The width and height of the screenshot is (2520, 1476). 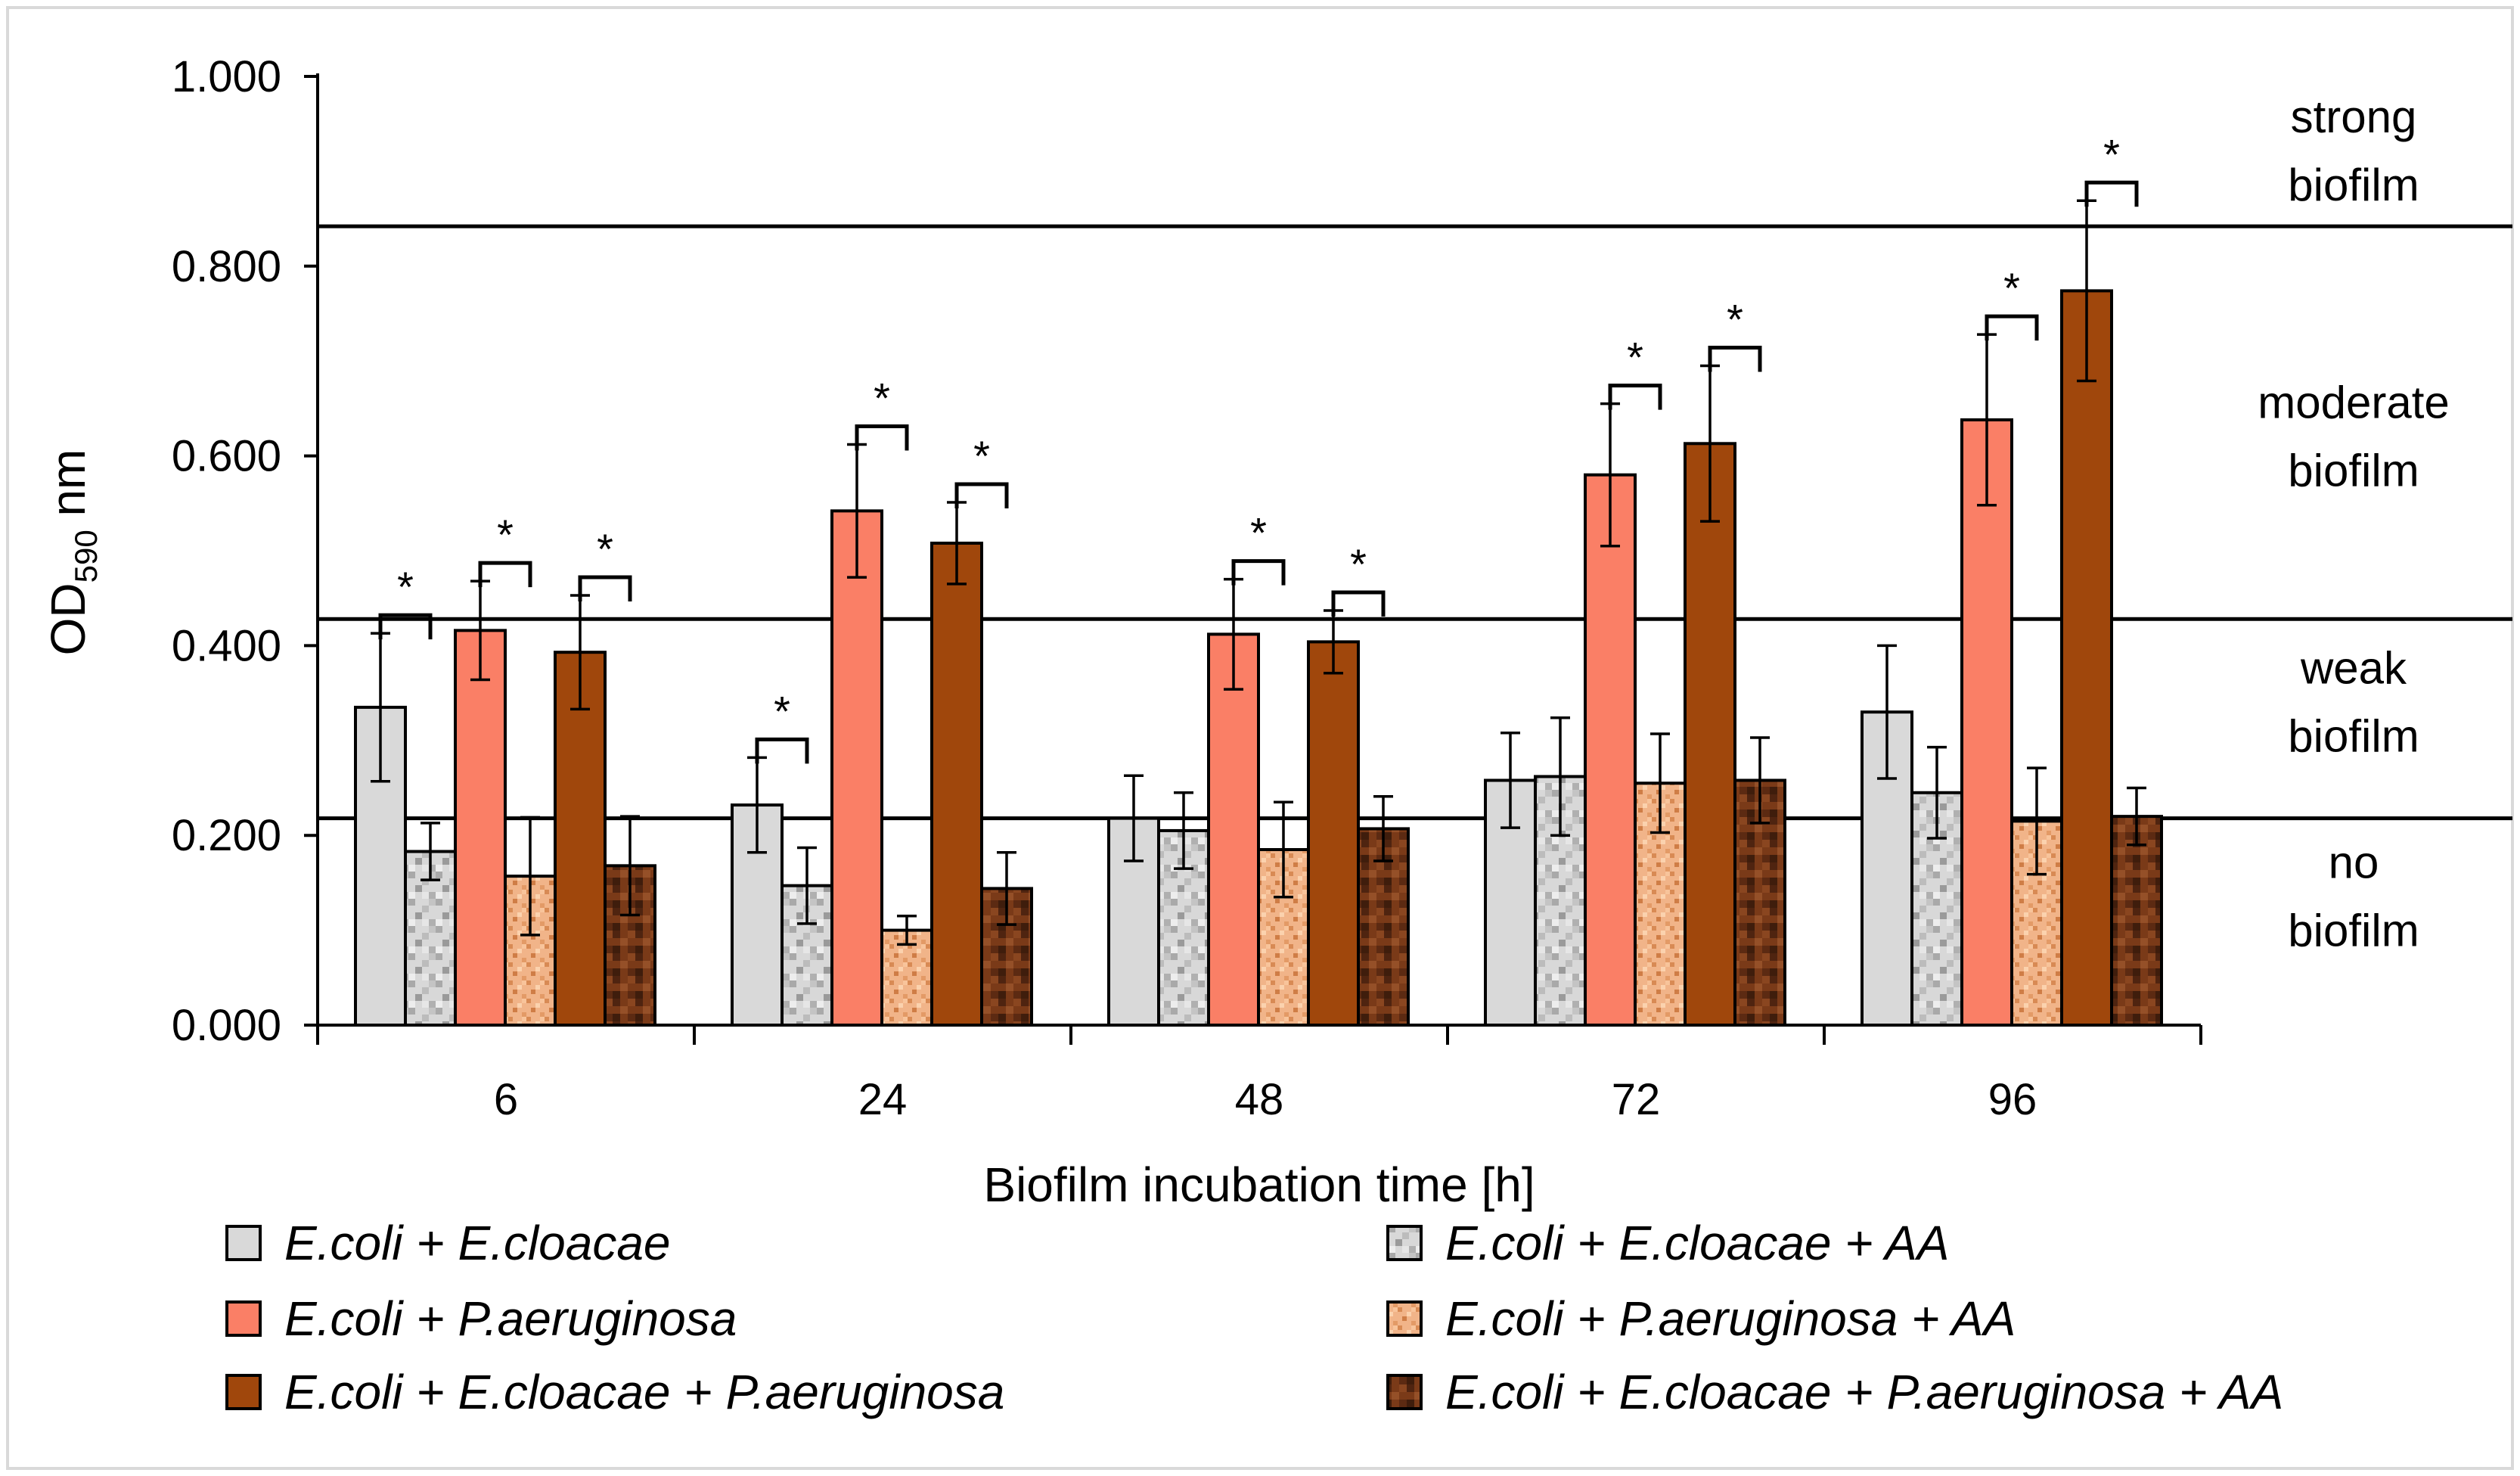 What do you see at coordinates (1233, 829) in the screenshot?
I see `bar-series3-t48` at bounding box center [1233, 829].